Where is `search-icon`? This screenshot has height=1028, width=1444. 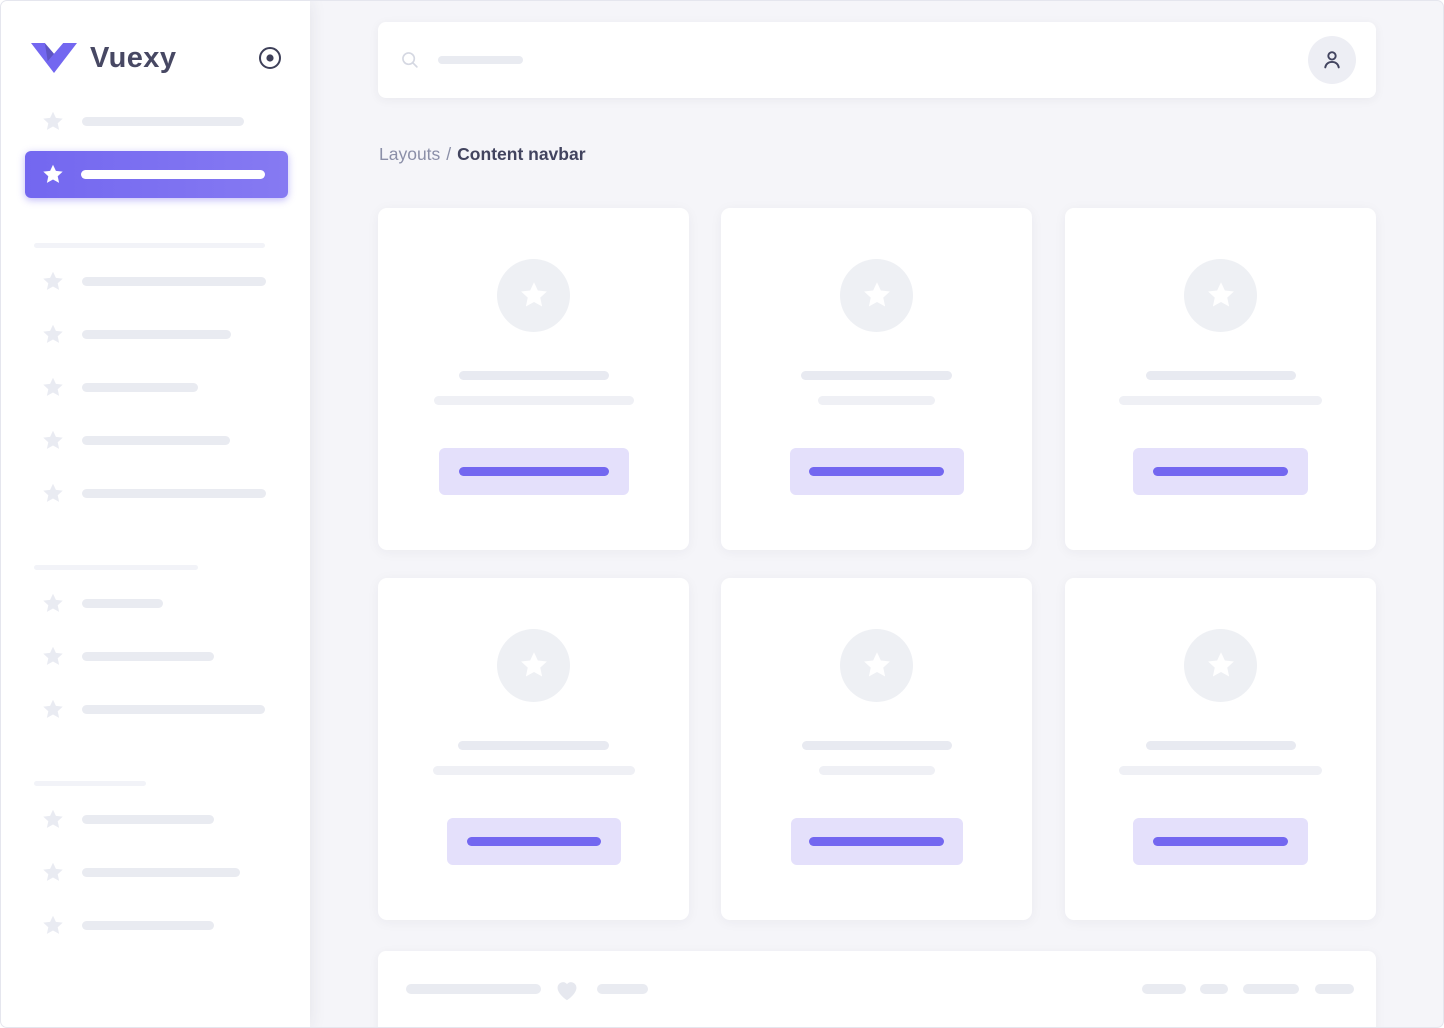 search-icon is located at coordinates (410, 60).